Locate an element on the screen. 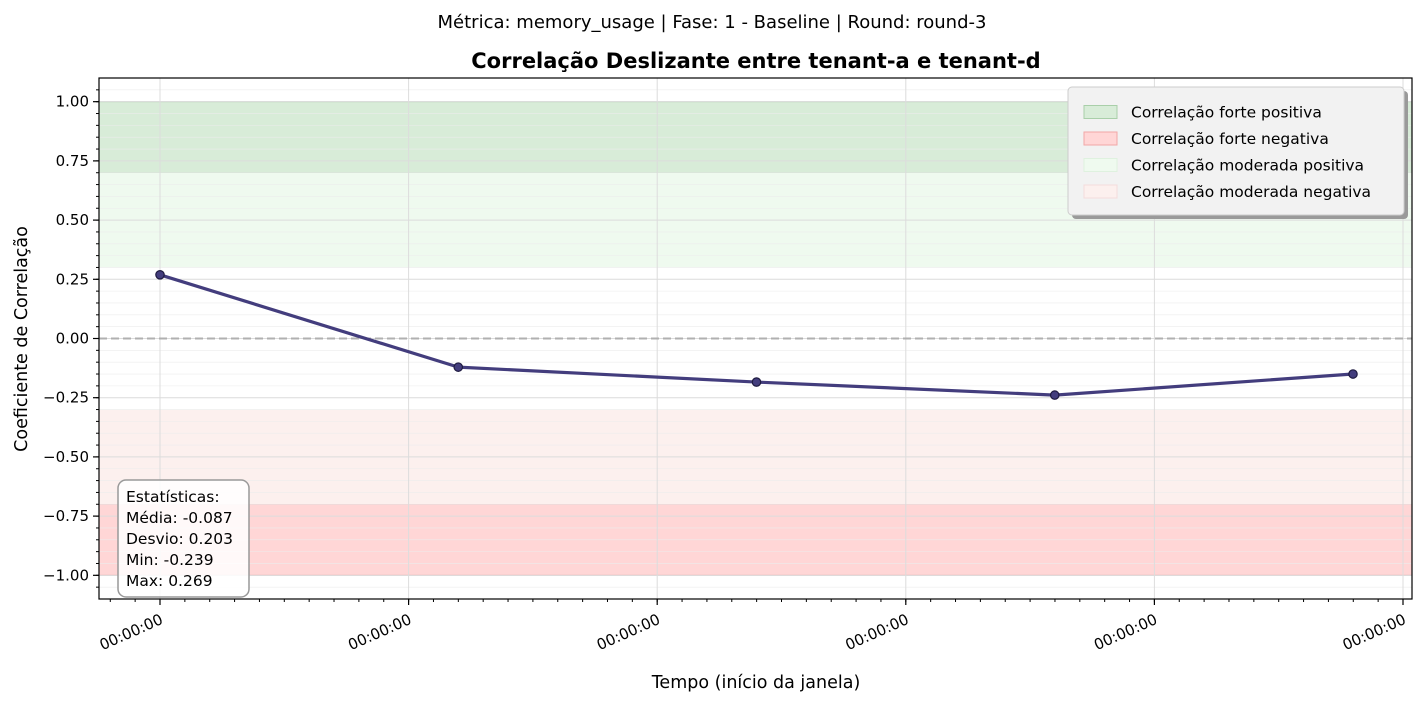  stats-mean: Média: -0.087 is located at coordinates (179, 518).